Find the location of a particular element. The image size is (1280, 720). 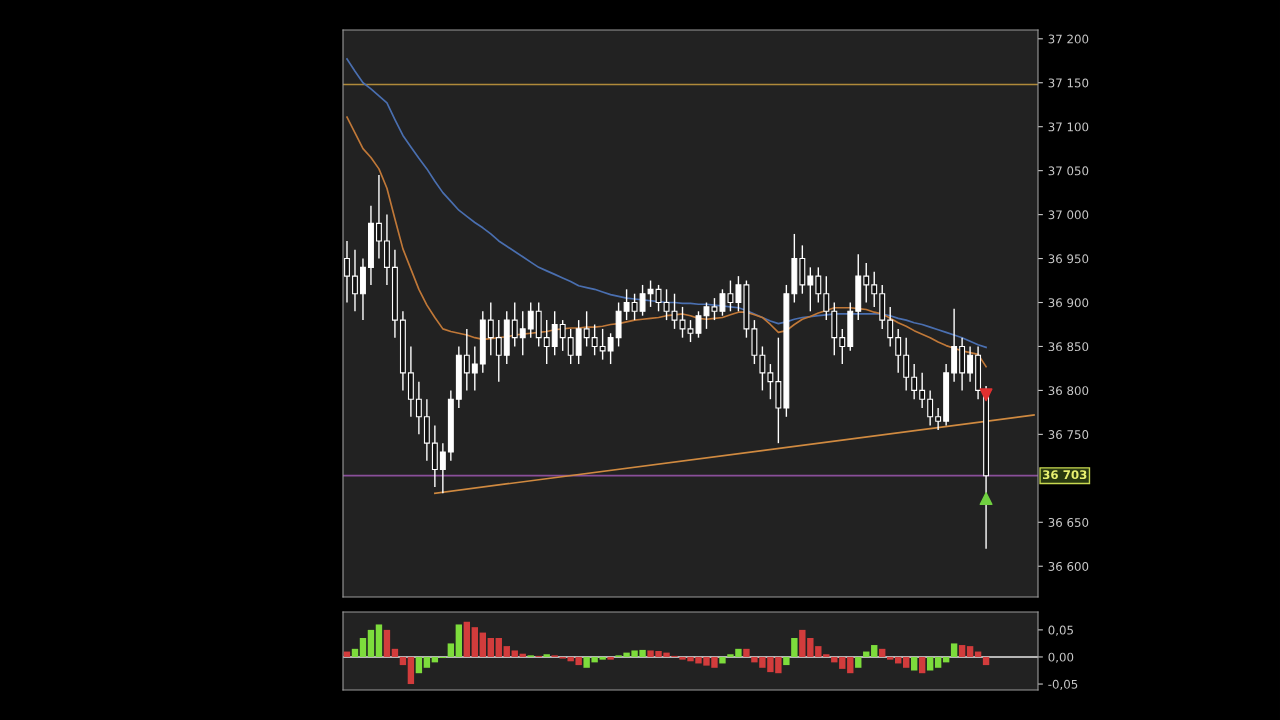

y-tick-label: 0,05 is located at coordinates (1060, 630).